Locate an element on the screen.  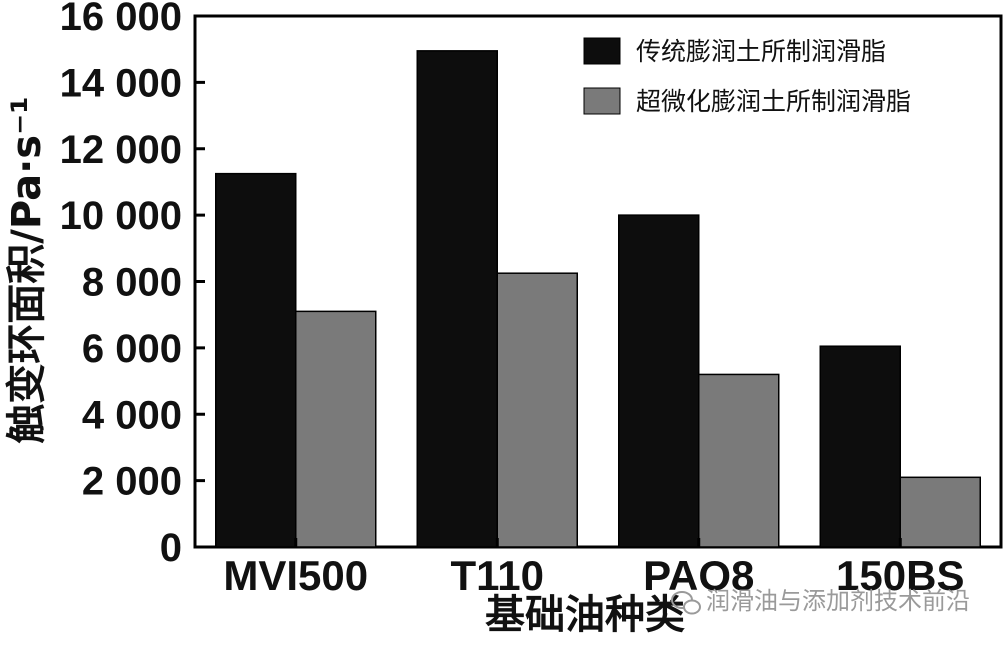
x-tick-label: T110 is located at coordinates (497, 575).